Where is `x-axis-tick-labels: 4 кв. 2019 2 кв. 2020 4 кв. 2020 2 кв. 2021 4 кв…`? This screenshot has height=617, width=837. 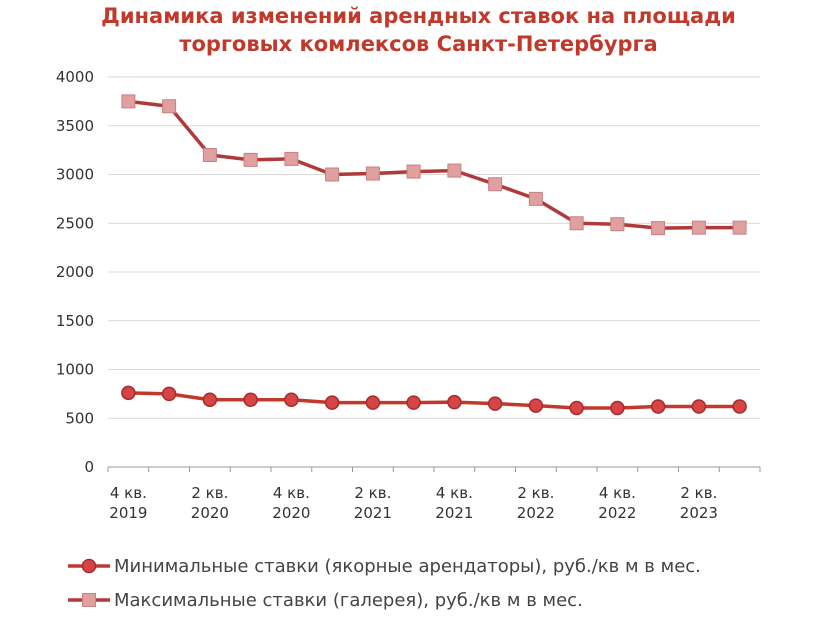 x-axis-tick-labels: 4 кв. 2019 2 кв. 2020 4 кв. 2020 2 кв. 2021 4 кв… is located at coordinates (413, 503).